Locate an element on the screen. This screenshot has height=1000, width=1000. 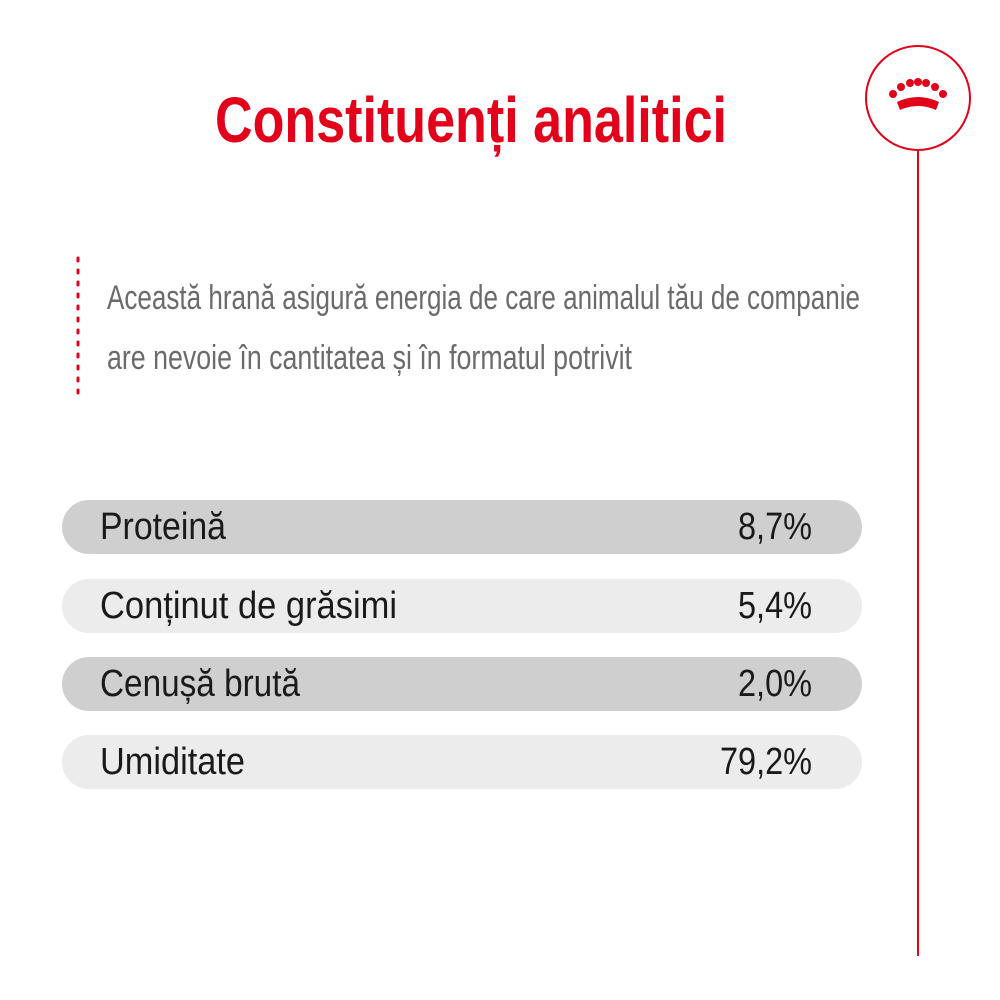
row-label: Umiditate is located at coordinates (172, 762).